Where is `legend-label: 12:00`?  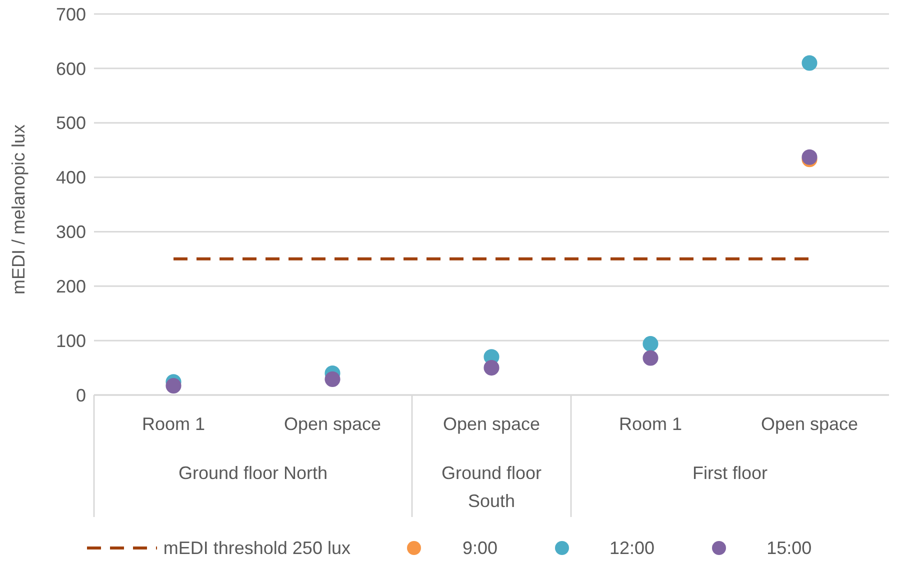 legend-label: 12:00 is located at coordinates (632, 548).